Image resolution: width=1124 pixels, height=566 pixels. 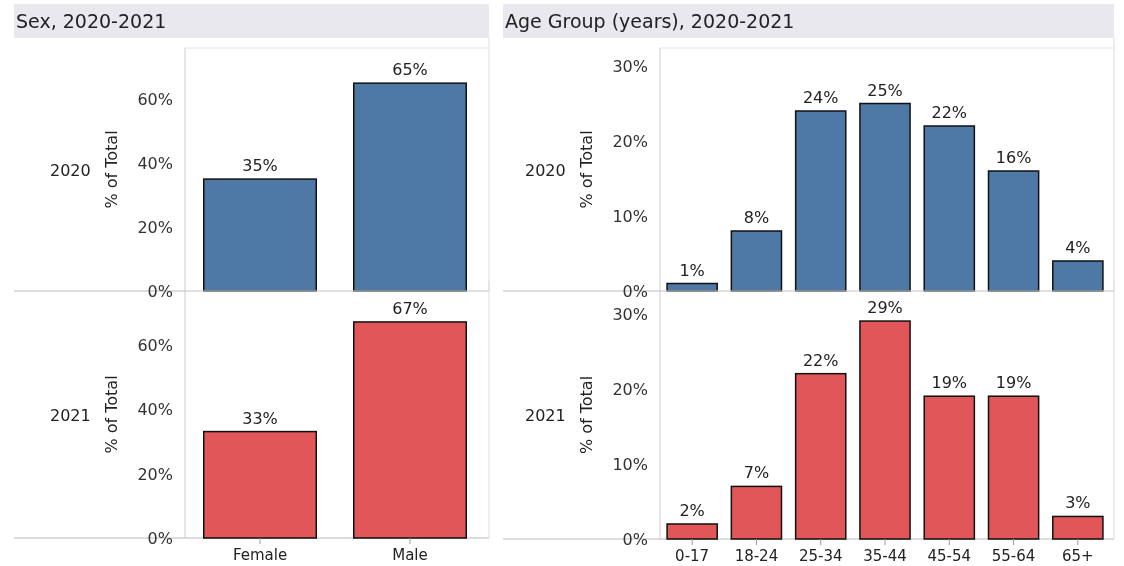 I want to click on x-tick-label: 35-44, so click(x=885, y=556).